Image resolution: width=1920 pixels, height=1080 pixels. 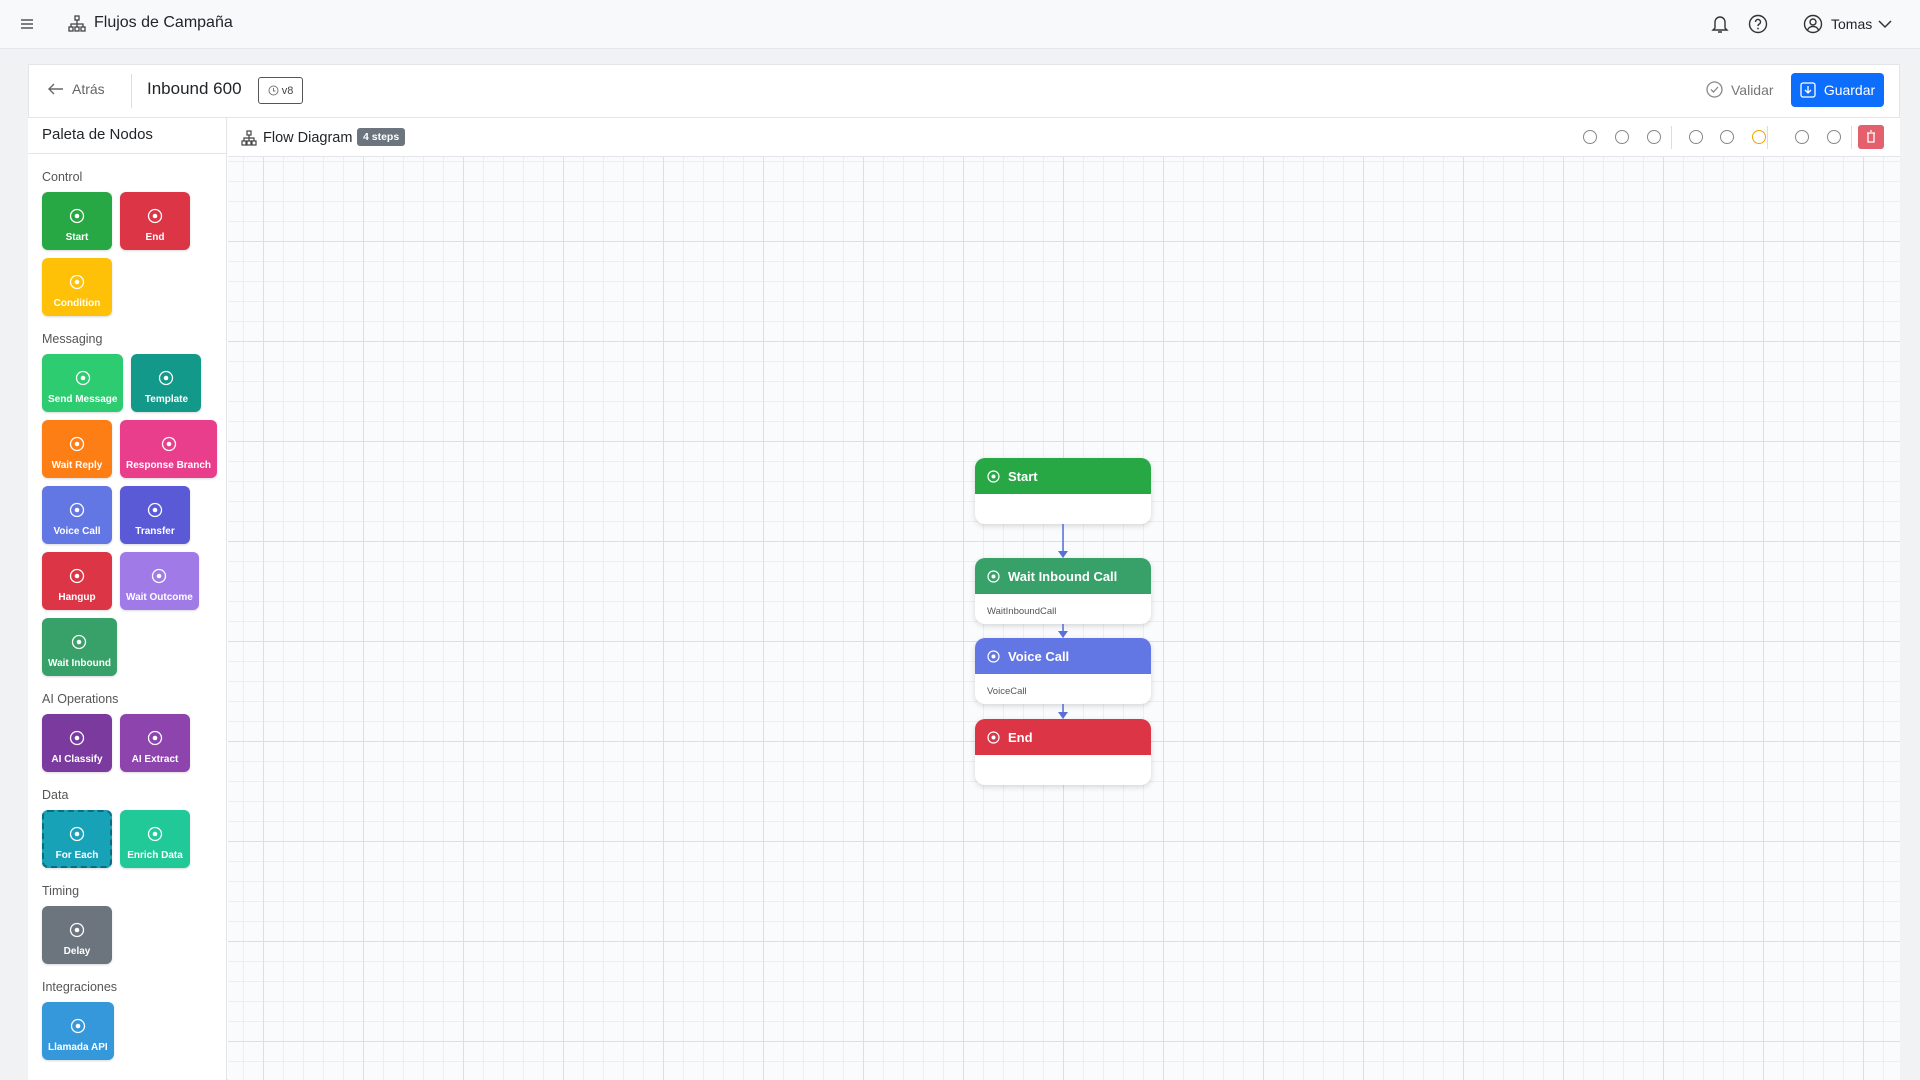 What do you see at coordinates (1063, 711) in the screenshot?
I see `connector` at bounding box center [1063, 711].